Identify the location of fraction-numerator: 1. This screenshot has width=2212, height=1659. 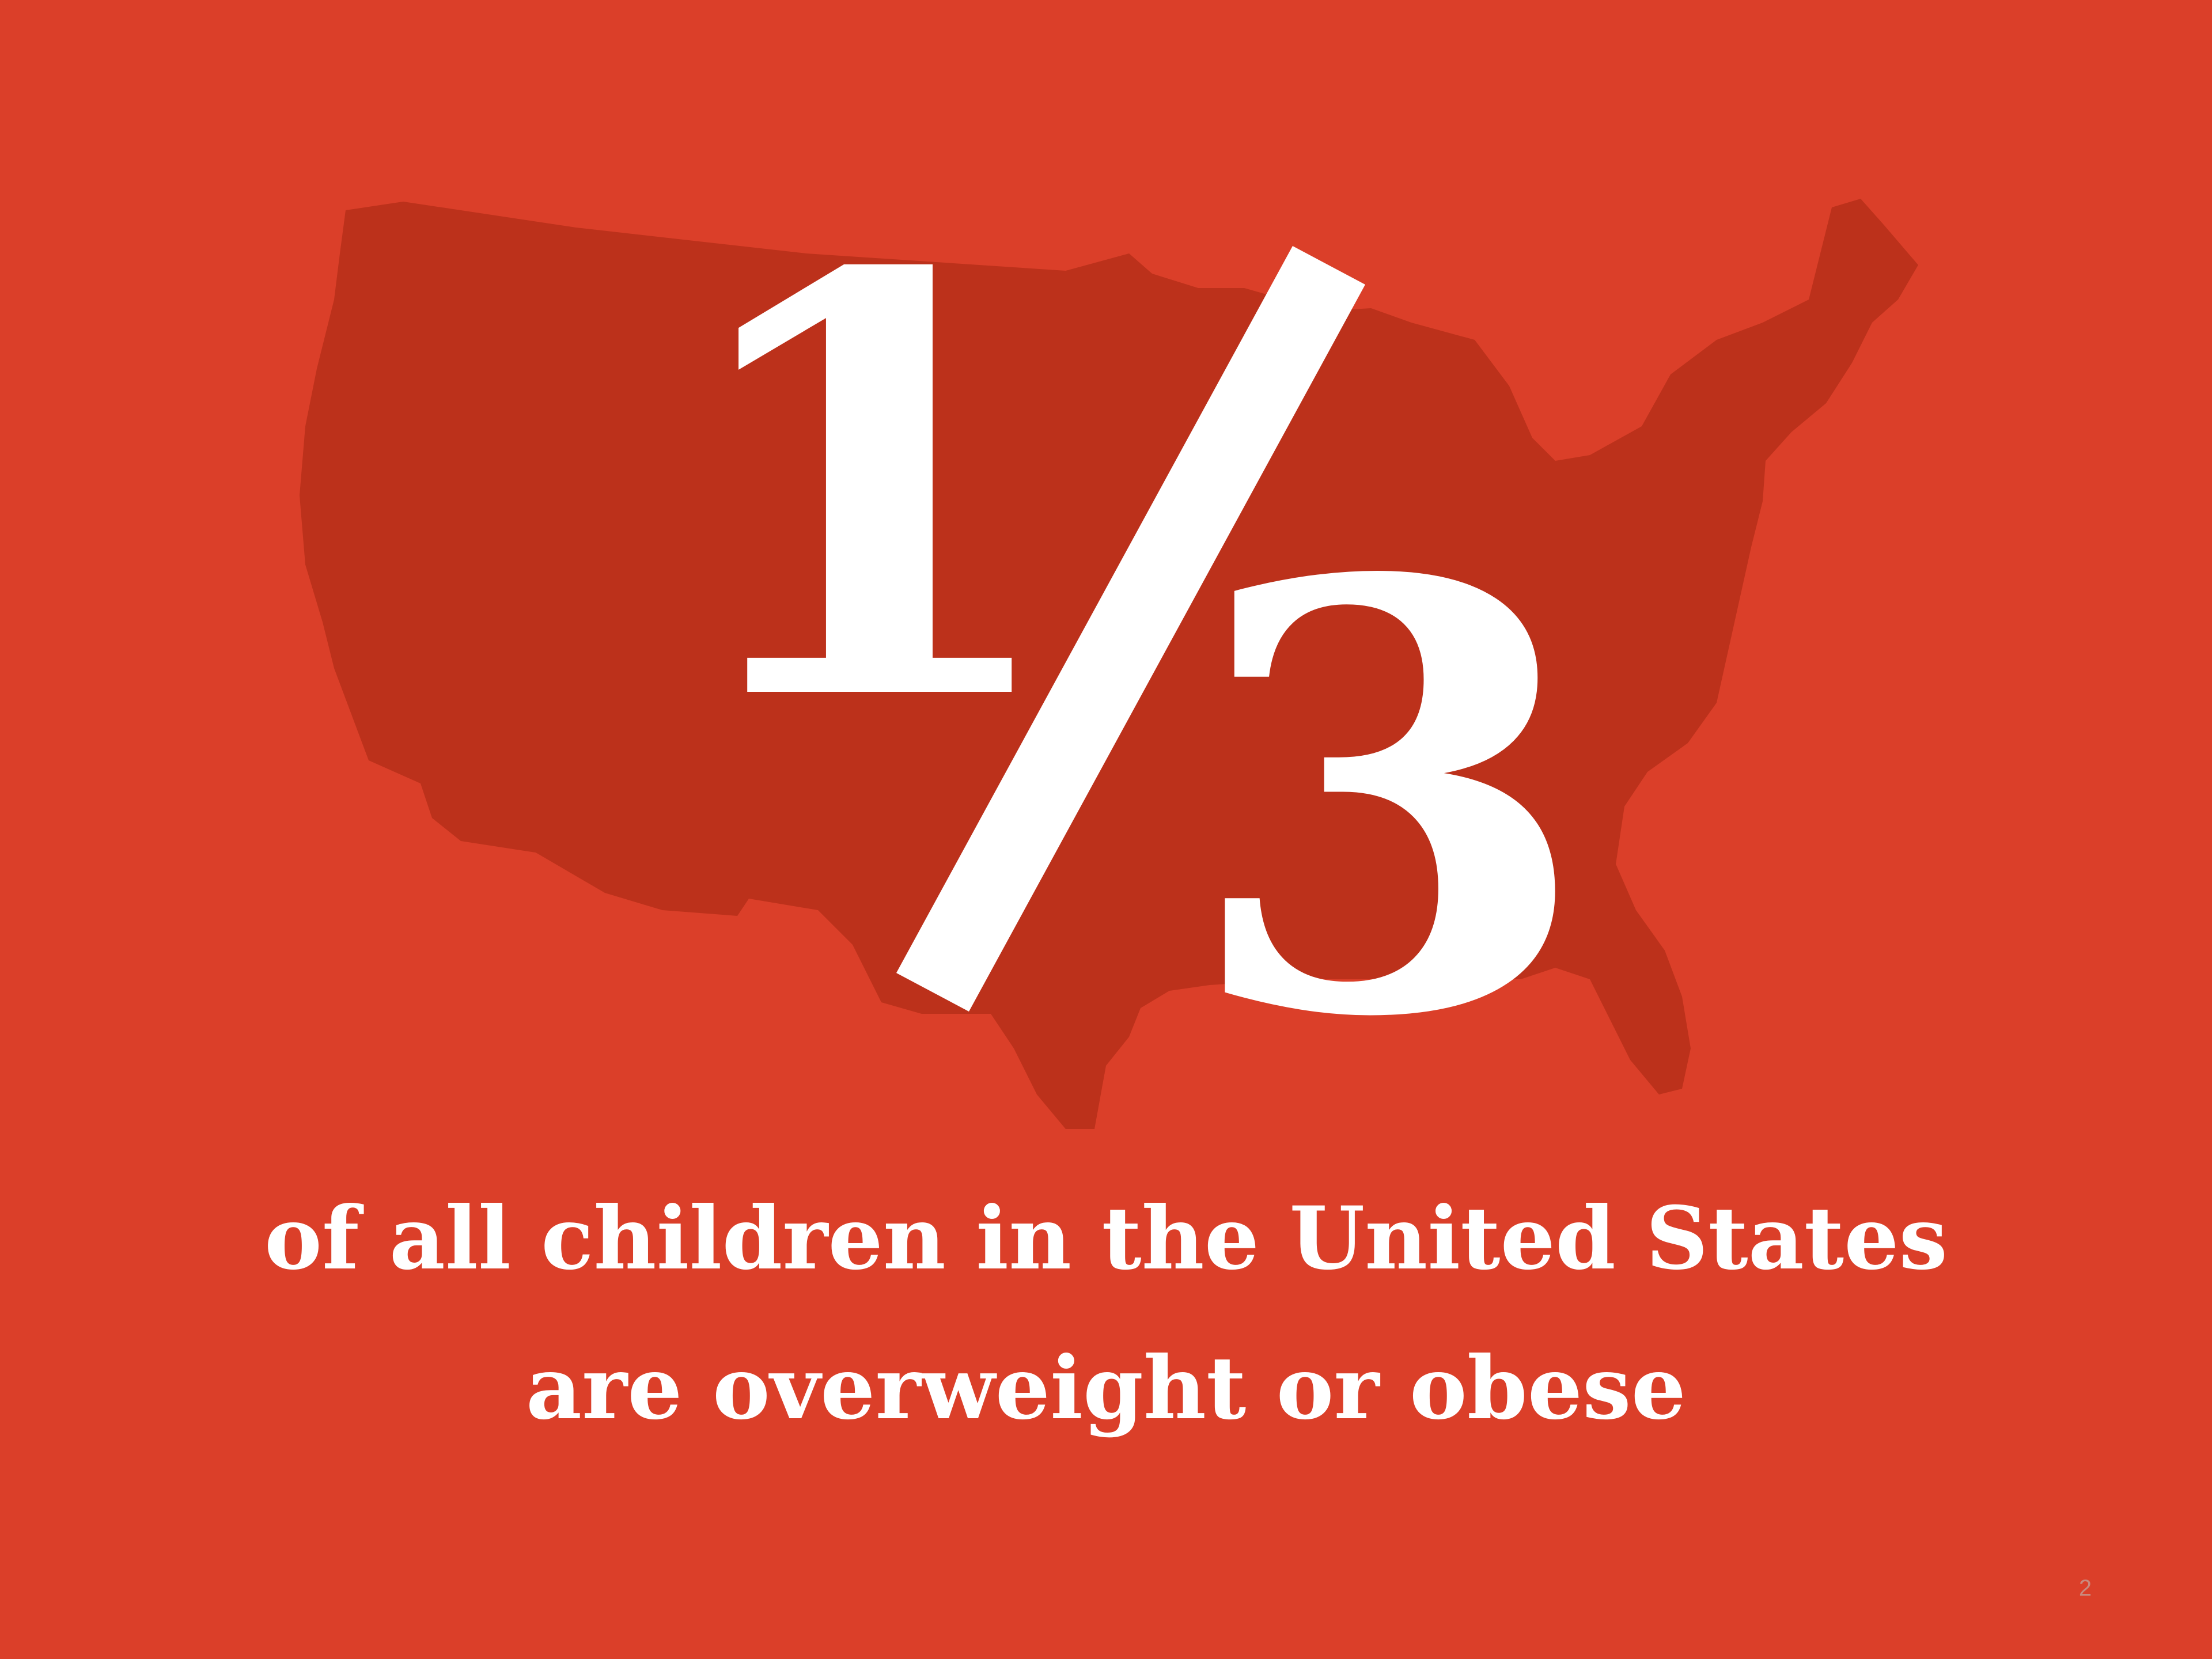
(868, 489).